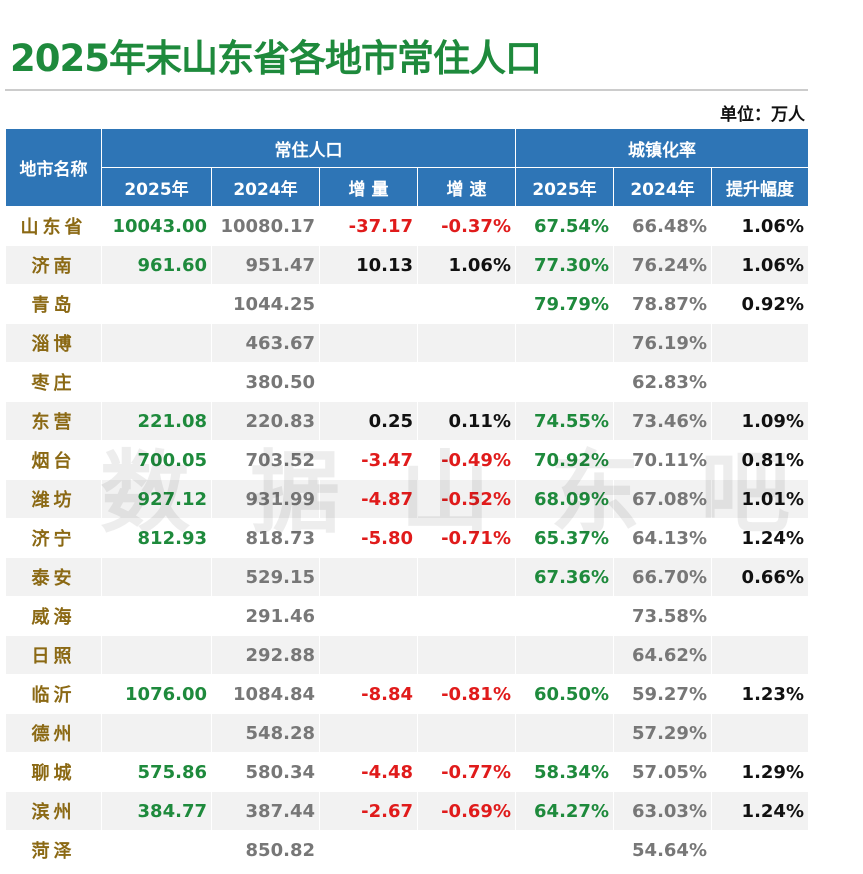 The width and height of the screenshot is (863, 874). What do you see at coordinates (53, 167) in the screenshot?
I see `header-cell: 地市名称` at bounding box center [53, 167].